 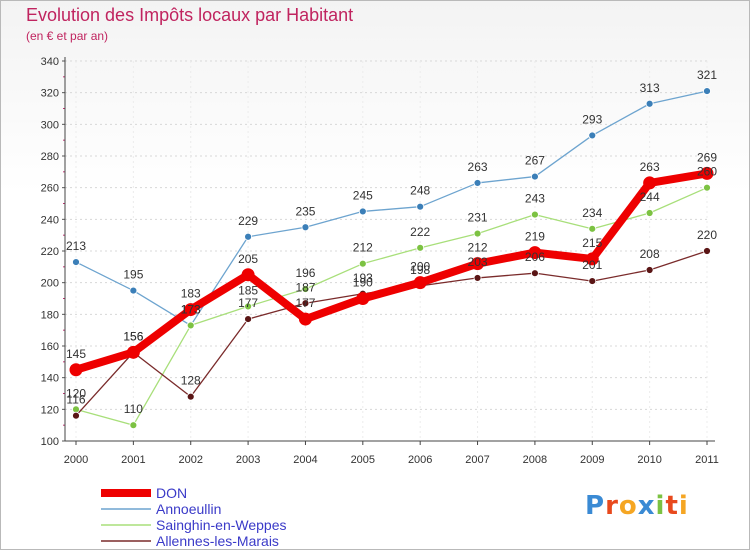 I want to click on y-tick-label: 160, so click(x=50, y=347).